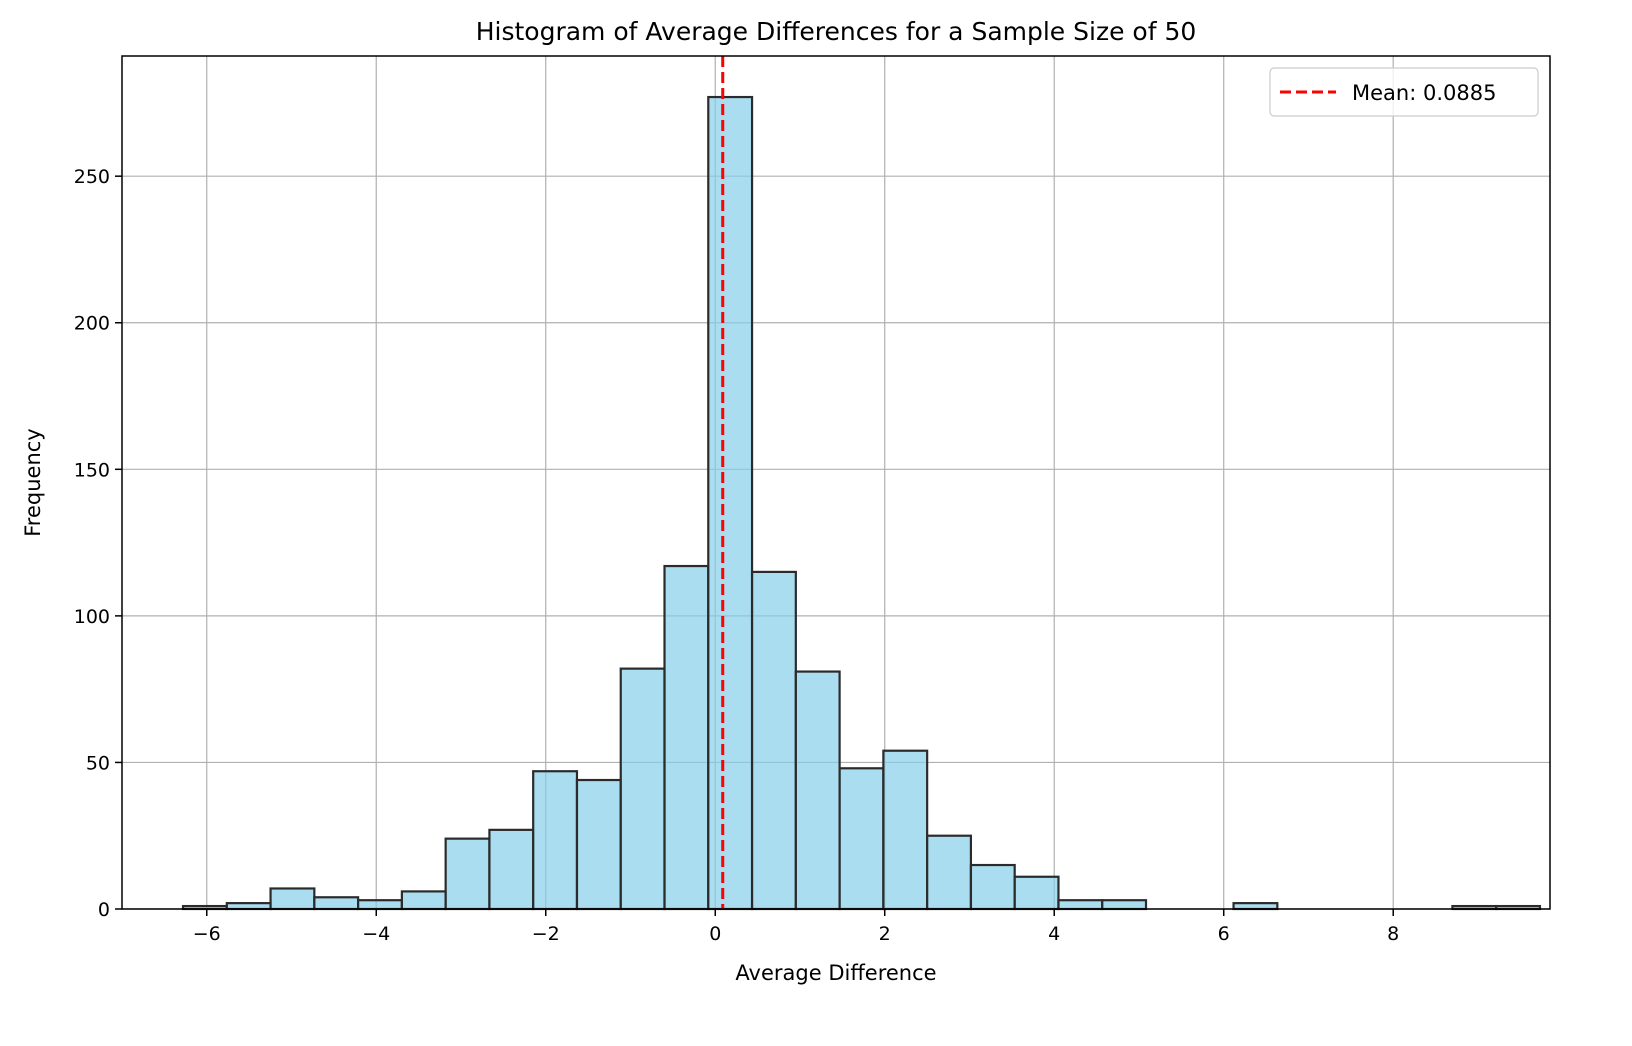  I want to click on x-tick-label: 4, so click(1054, 934).